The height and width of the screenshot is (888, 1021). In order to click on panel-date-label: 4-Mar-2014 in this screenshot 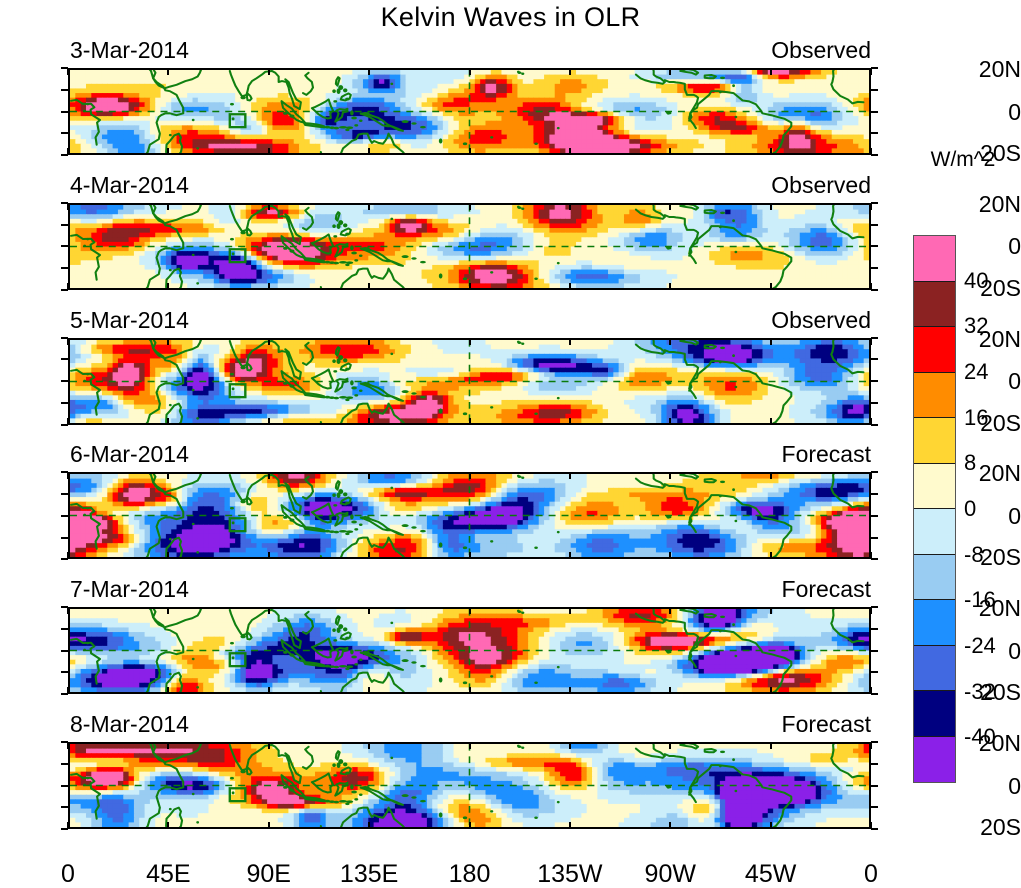, I will do `click(129, 185)`.